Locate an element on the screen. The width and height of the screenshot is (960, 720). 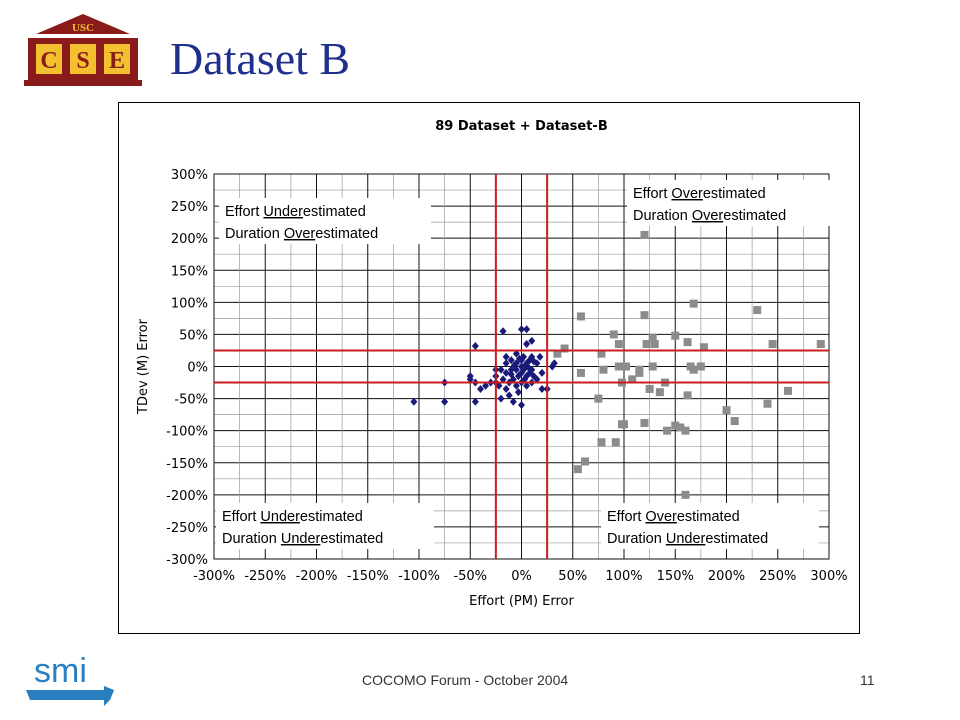
svg-text: S is located at coordinates (82, 61).